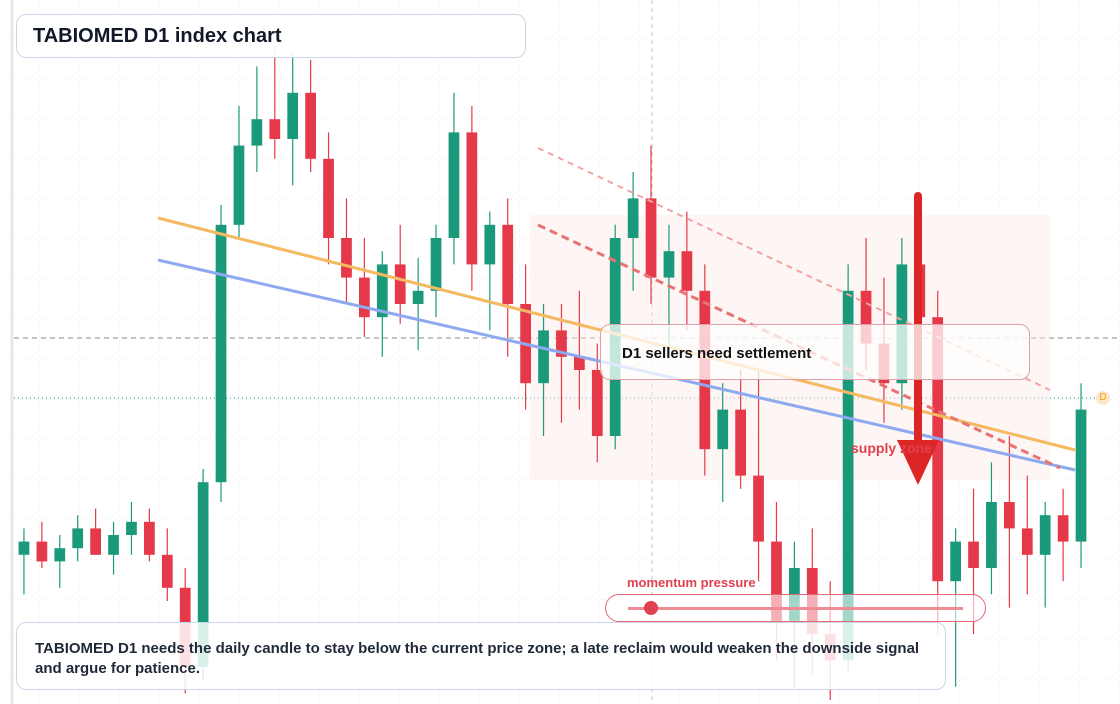 This screenshot has width=1120, height=704. Describe the element at coordinates (918, 462) in the screenshot. I see `arrow-head` at that location.